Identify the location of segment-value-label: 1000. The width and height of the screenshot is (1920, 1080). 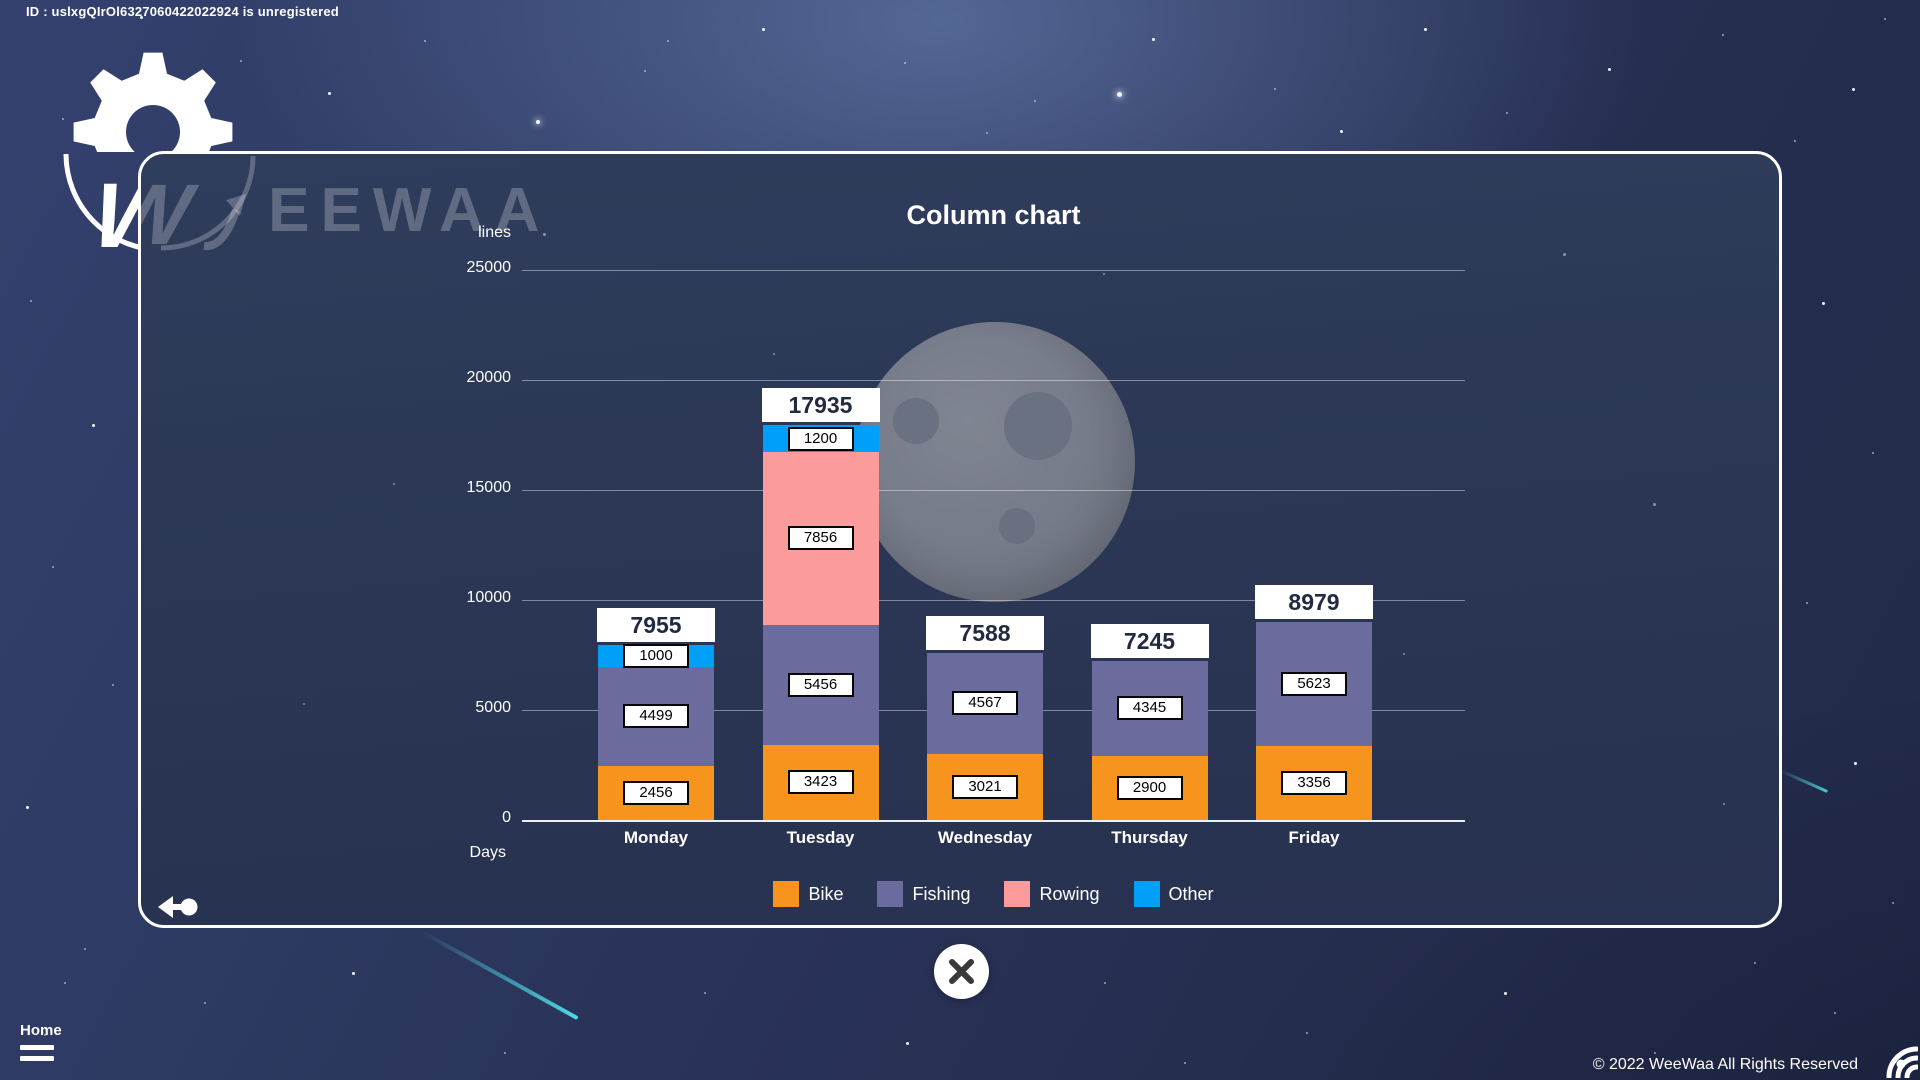
(656, 655).